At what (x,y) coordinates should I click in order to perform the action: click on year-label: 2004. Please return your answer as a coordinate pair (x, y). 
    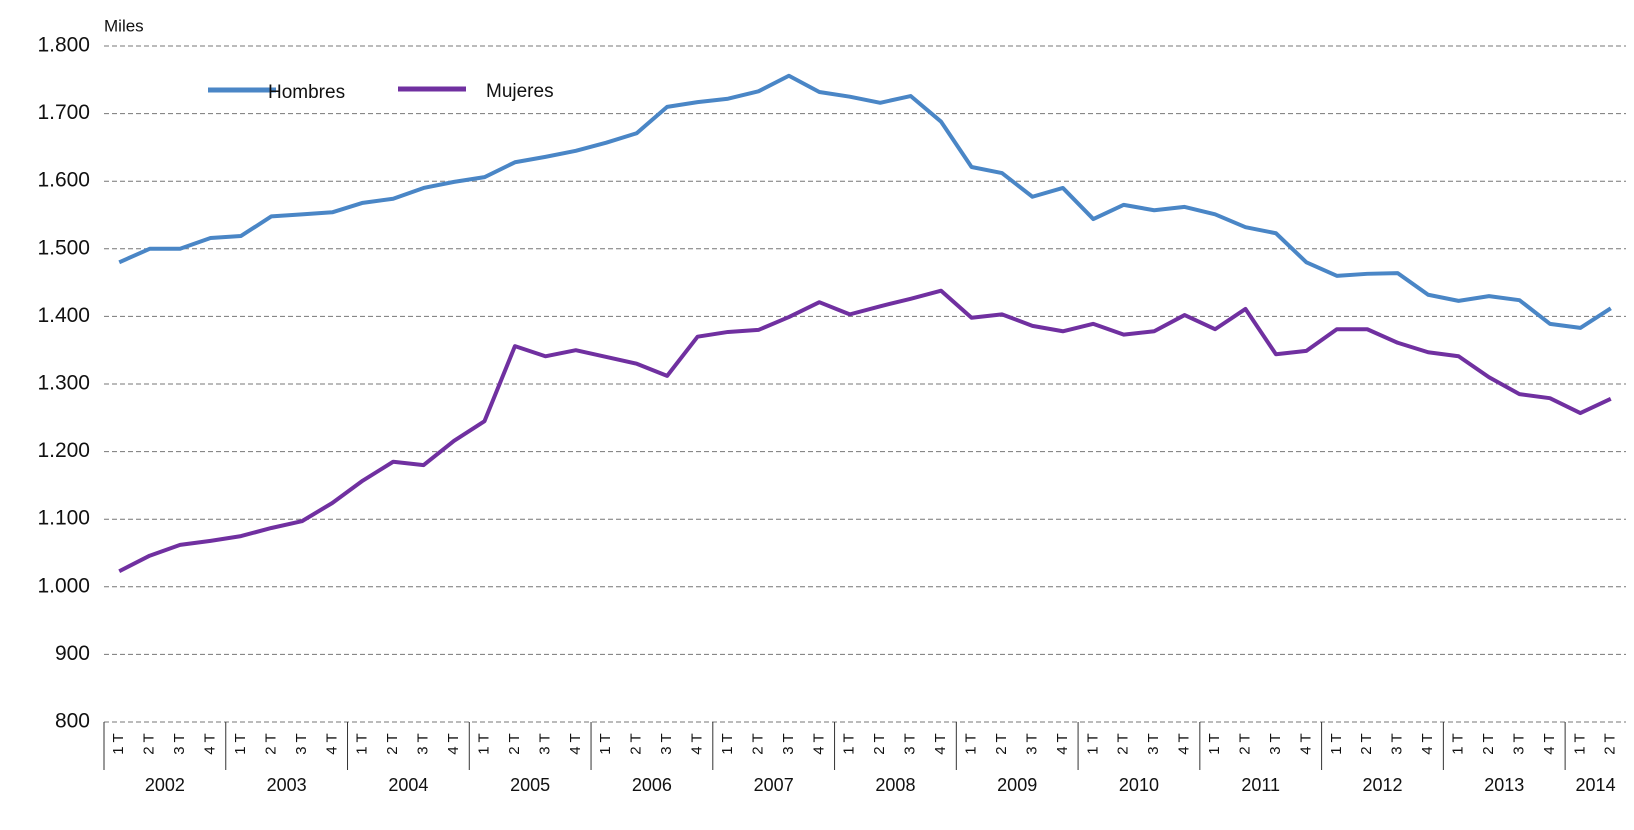
    Looking at the image, I should click on (408, 785).